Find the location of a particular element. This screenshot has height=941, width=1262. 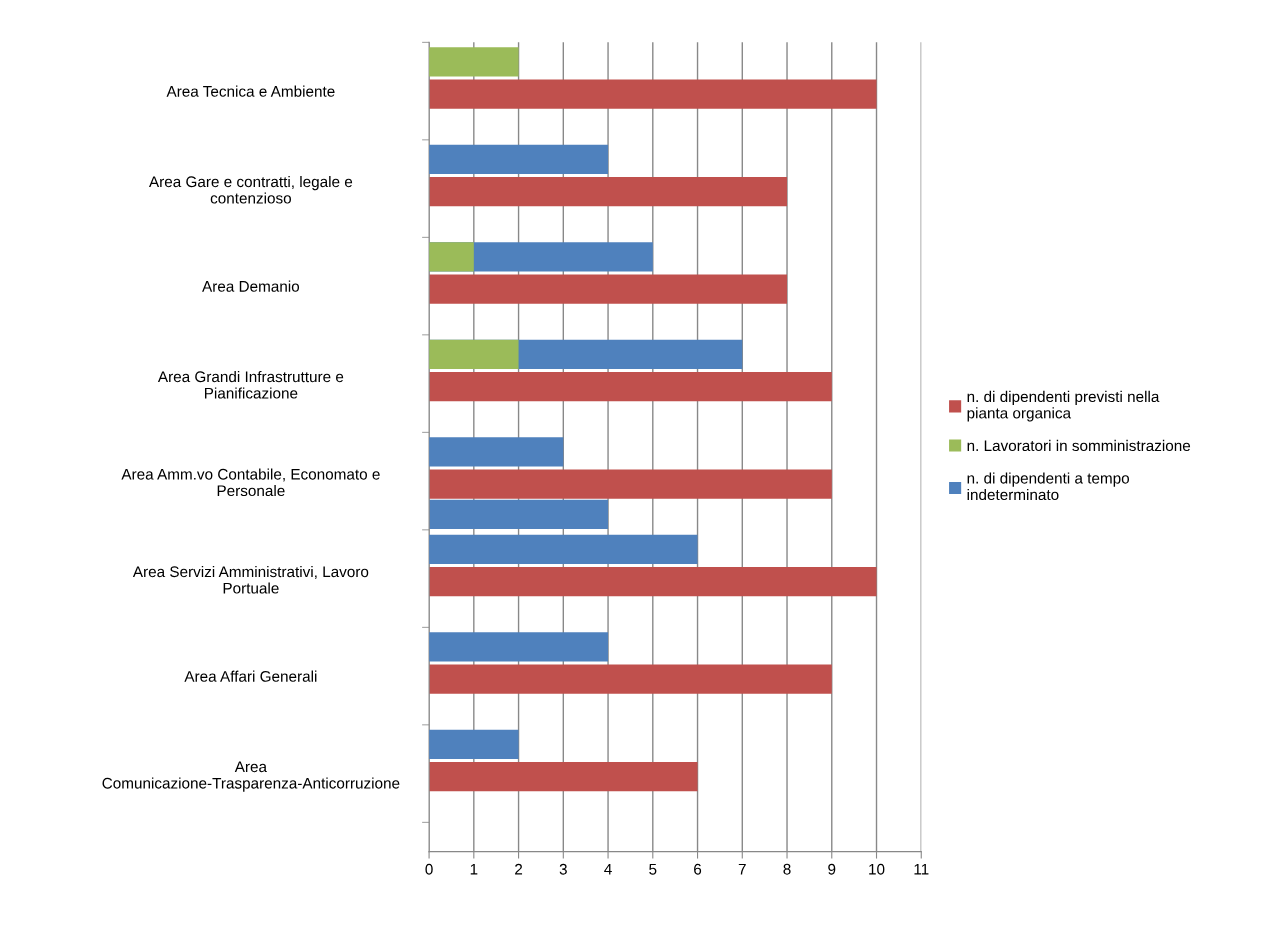

x-tick-label: 2 is located at coordinates (519, 869).